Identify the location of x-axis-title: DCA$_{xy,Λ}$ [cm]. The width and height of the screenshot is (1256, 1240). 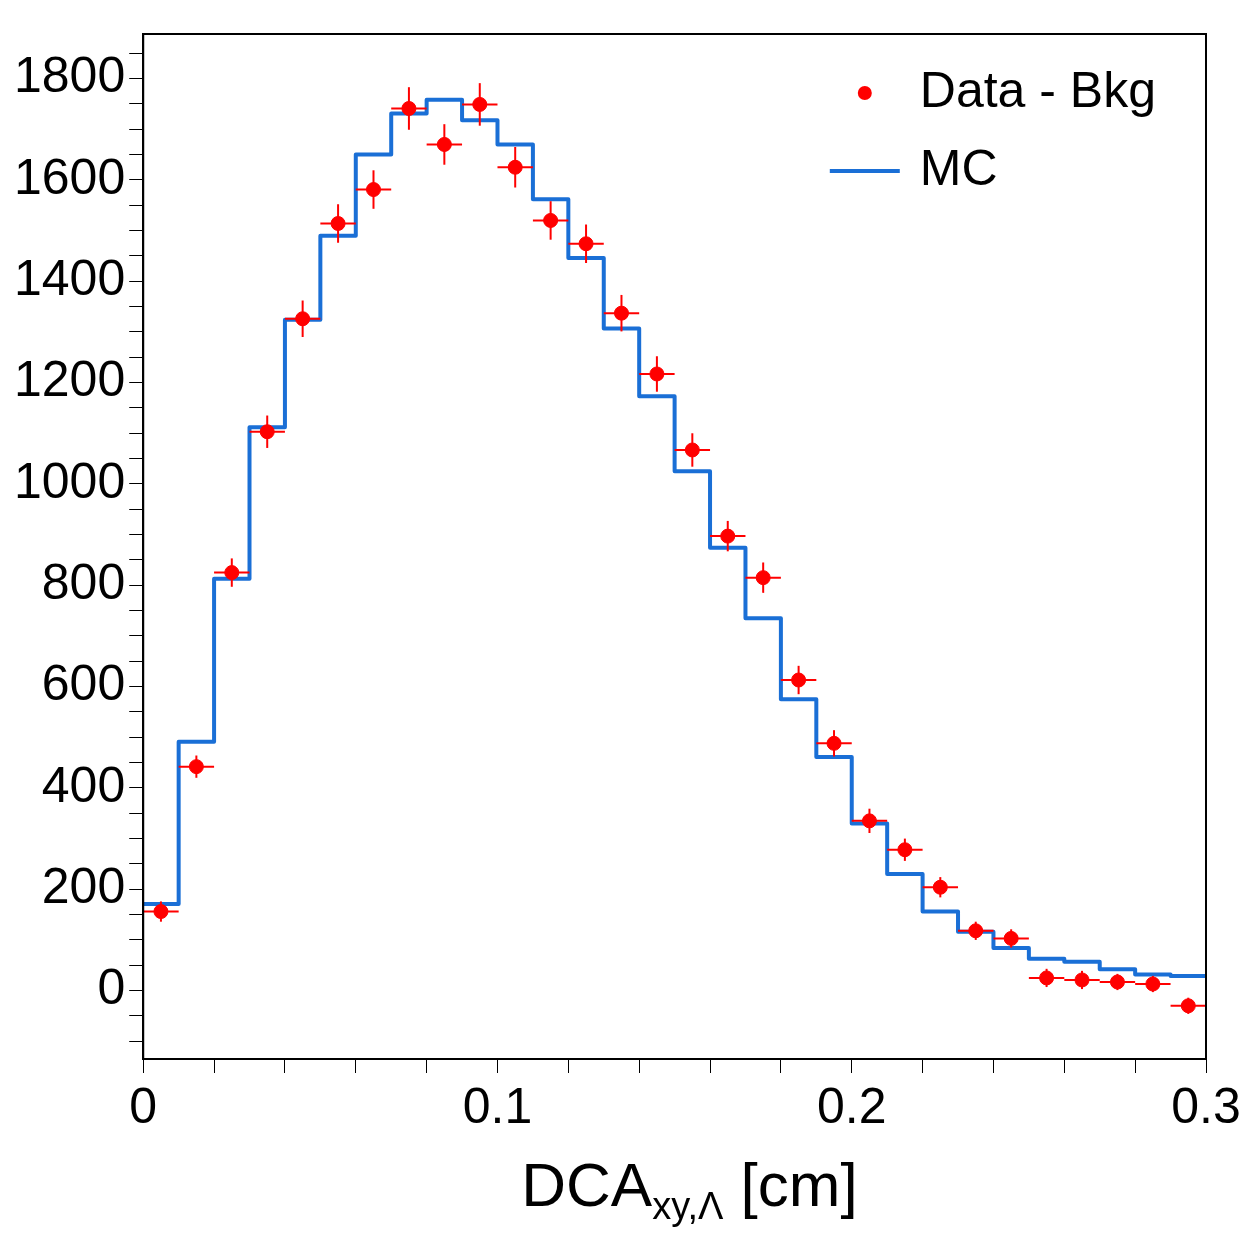
(689, 1190).